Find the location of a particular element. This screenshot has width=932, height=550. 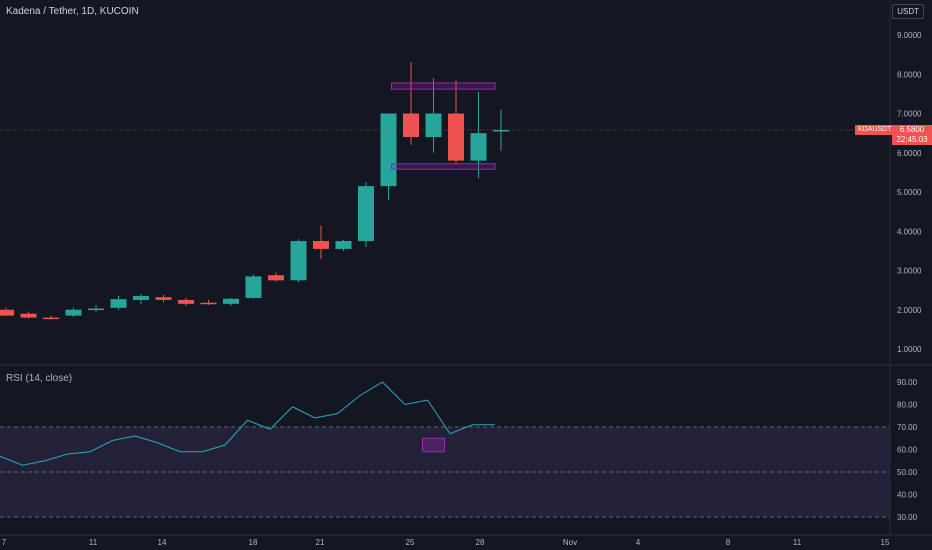

rsi-tick-label: 40.00 is located at coordinates (907, 495).